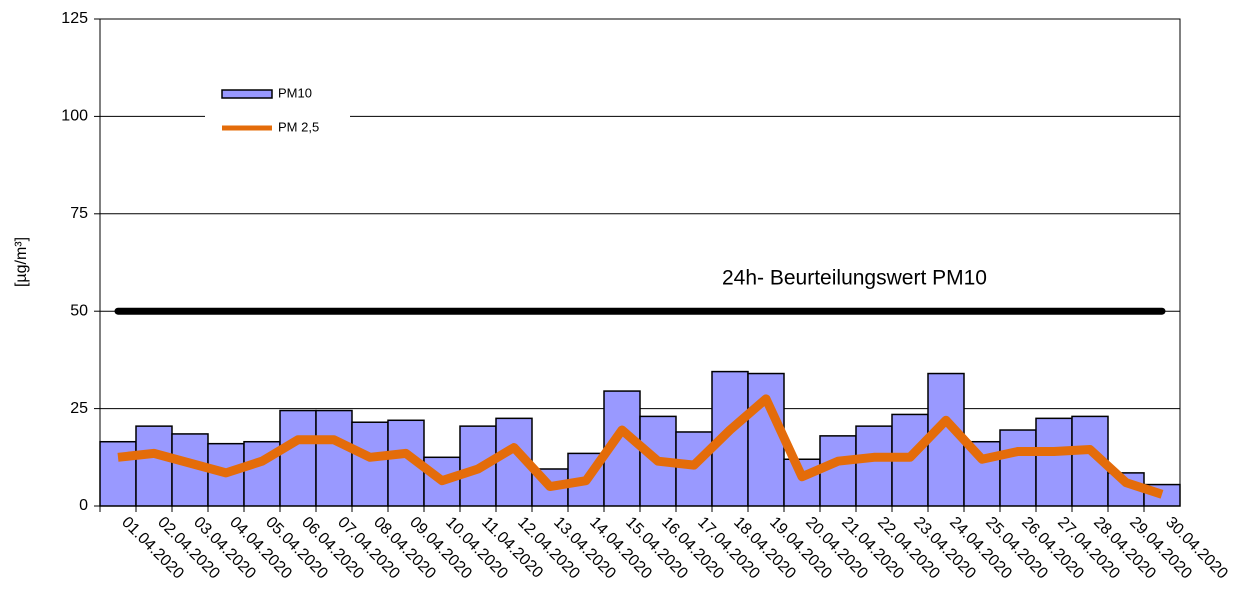 This screenshot has height=616, width=1243. Describe the element at coordinates (21, 262) in the screenshot. I see `y-axis-label: [µg/m³]` at that location.